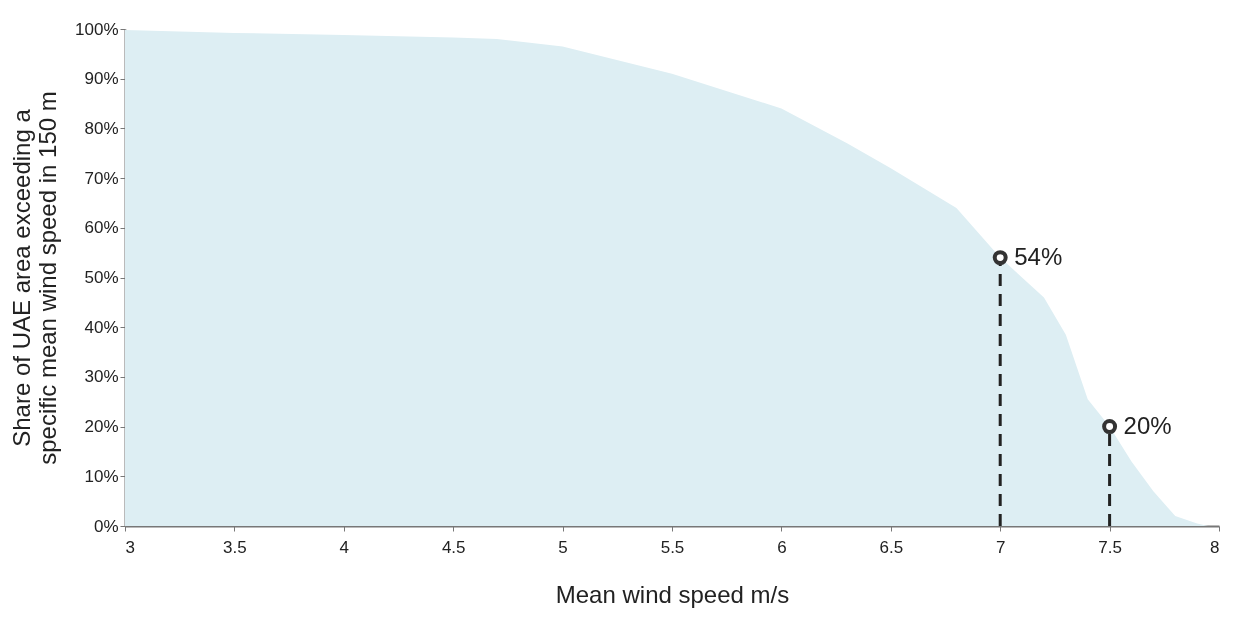 The image size is (1250, 617). Describe the element at coordinates (672, 547) in the screenshot. I see `x-tick-label: 5.5` at that location.